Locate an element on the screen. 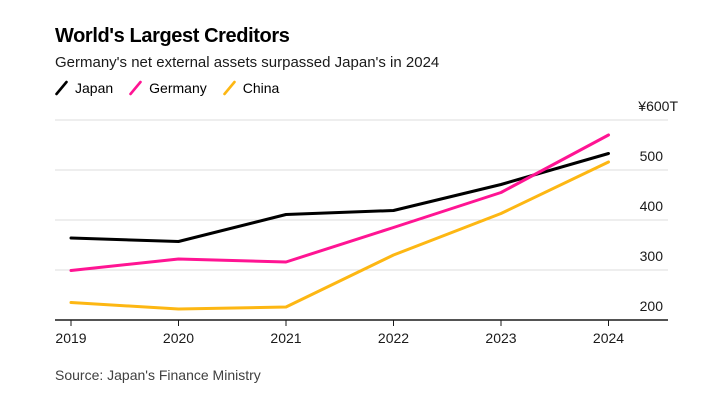  legend-label: China is located at coordinates (261, 88).